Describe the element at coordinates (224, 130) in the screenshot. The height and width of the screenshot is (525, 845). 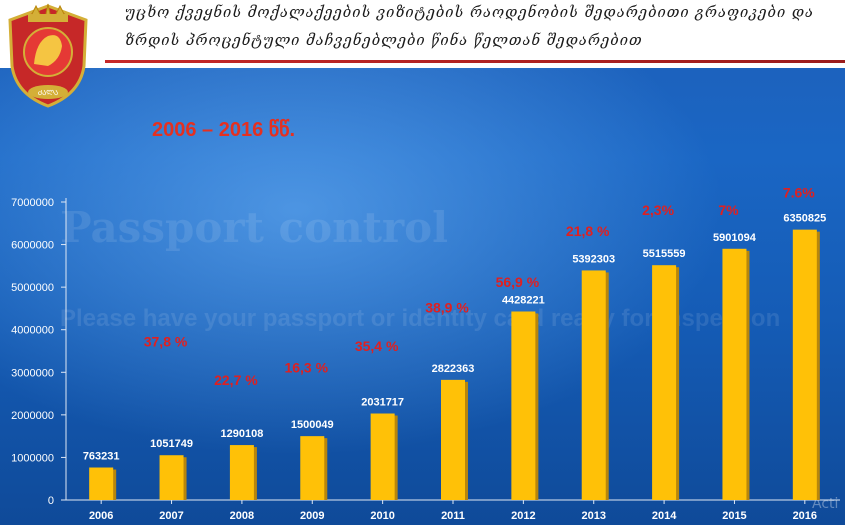
I see `year-range-label: 2006 – 2016 წწ.` at that location.